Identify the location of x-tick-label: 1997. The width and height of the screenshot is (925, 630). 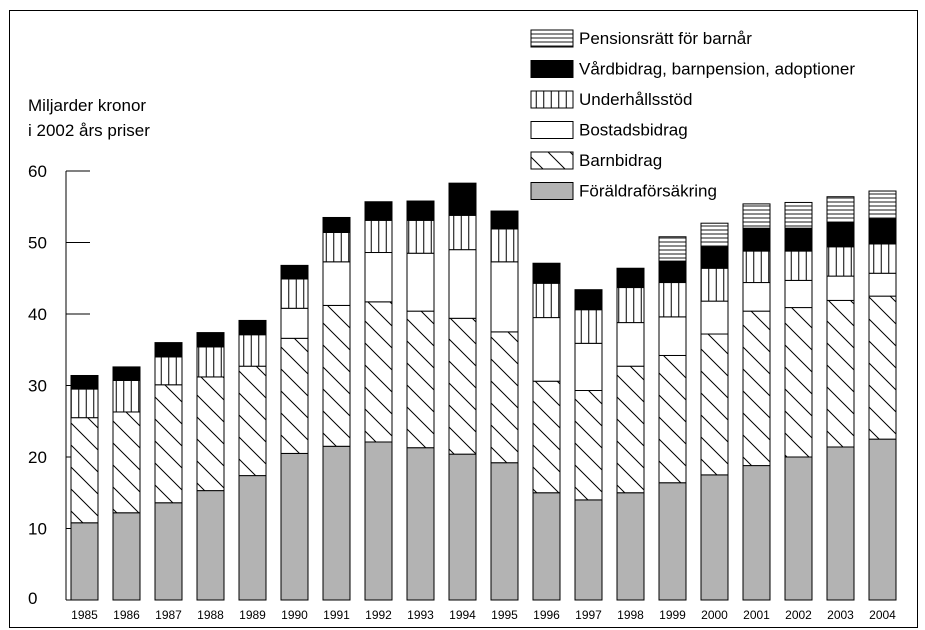
(588, 615).